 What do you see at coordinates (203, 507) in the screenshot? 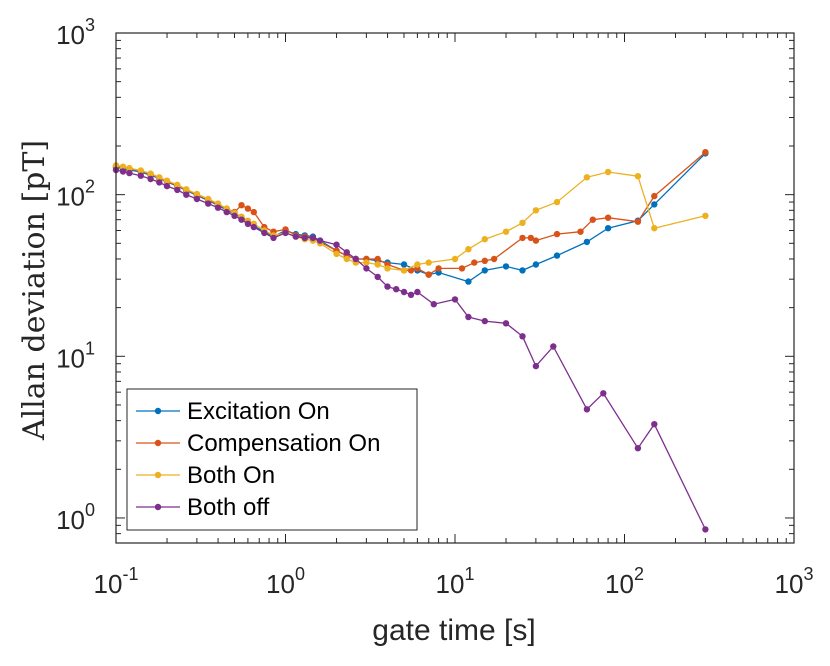
I see `legend-entry: Both off` at bounding box center [203, 507].